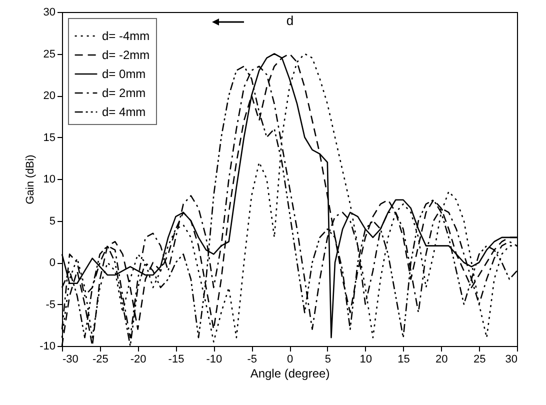  What do you see at coordinates (126, 55) in the screenshot?
I see `legend-label: d= -2mm` at bounding box center [126, 55].